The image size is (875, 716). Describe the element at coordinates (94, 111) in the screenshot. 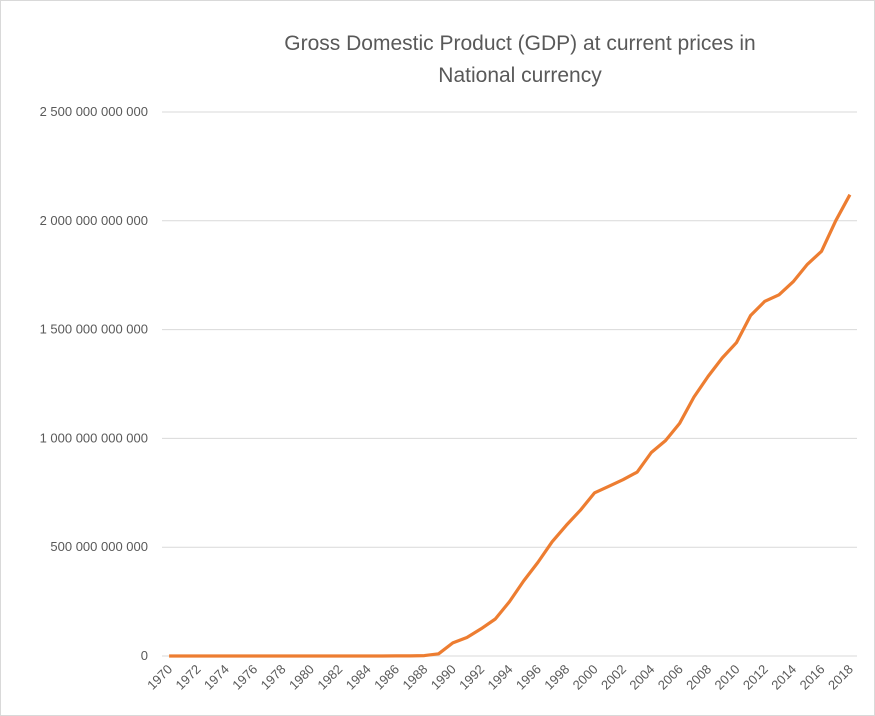

I see `y-tick-label: 2 500 000 000 000` at that location.